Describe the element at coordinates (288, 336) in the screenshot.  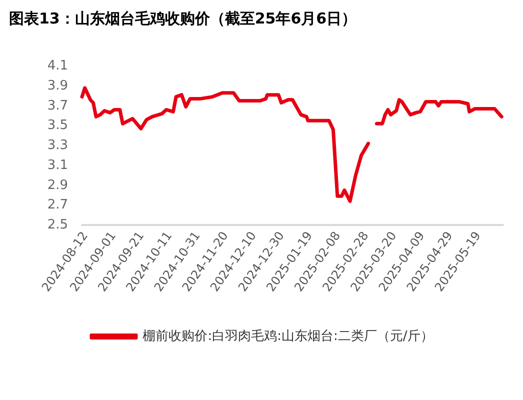
I see `legend-label: 棚前收购价:白羽肉毛鸡:山东烟台:二类厂（元/斤）` at that location.